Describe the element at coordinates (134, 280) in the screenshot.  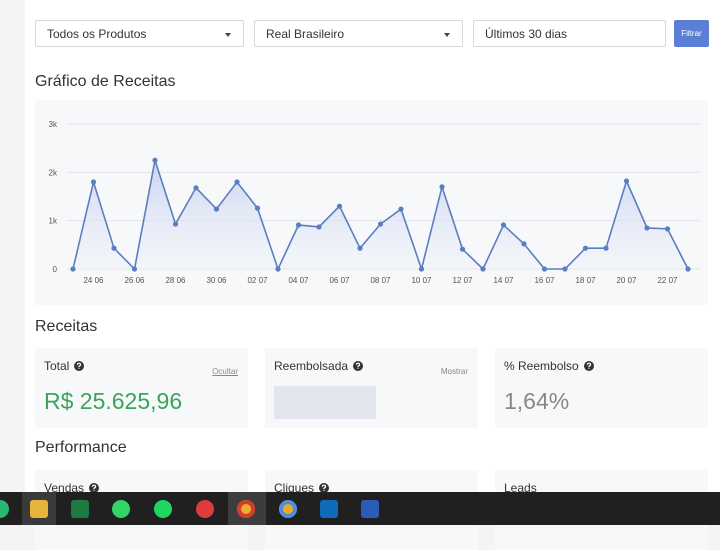
I see `x-tick-label: 26 06` at that location.